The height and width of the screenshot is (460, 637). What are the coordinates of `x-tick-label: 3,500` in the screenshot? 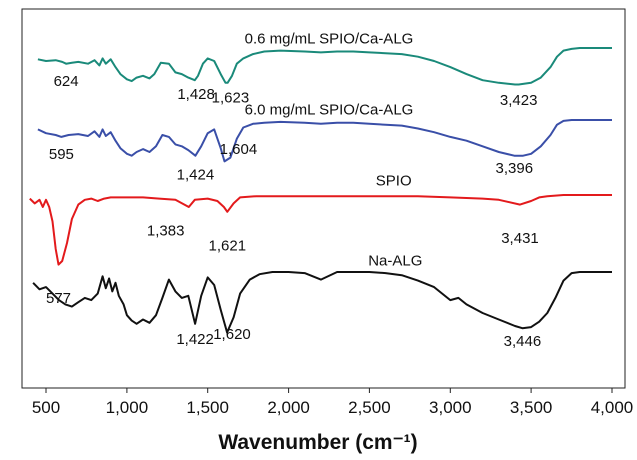 It's located at (531, 407).